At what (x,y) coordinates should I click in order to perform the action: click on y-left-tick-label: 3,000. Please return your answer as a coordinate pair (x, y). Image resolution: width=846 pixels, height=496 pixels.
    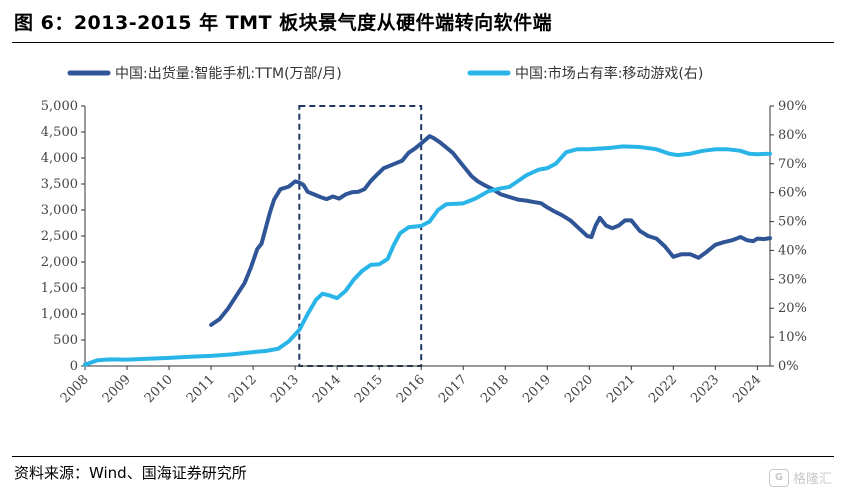
    Looking at the image, I should click on (59, 210).